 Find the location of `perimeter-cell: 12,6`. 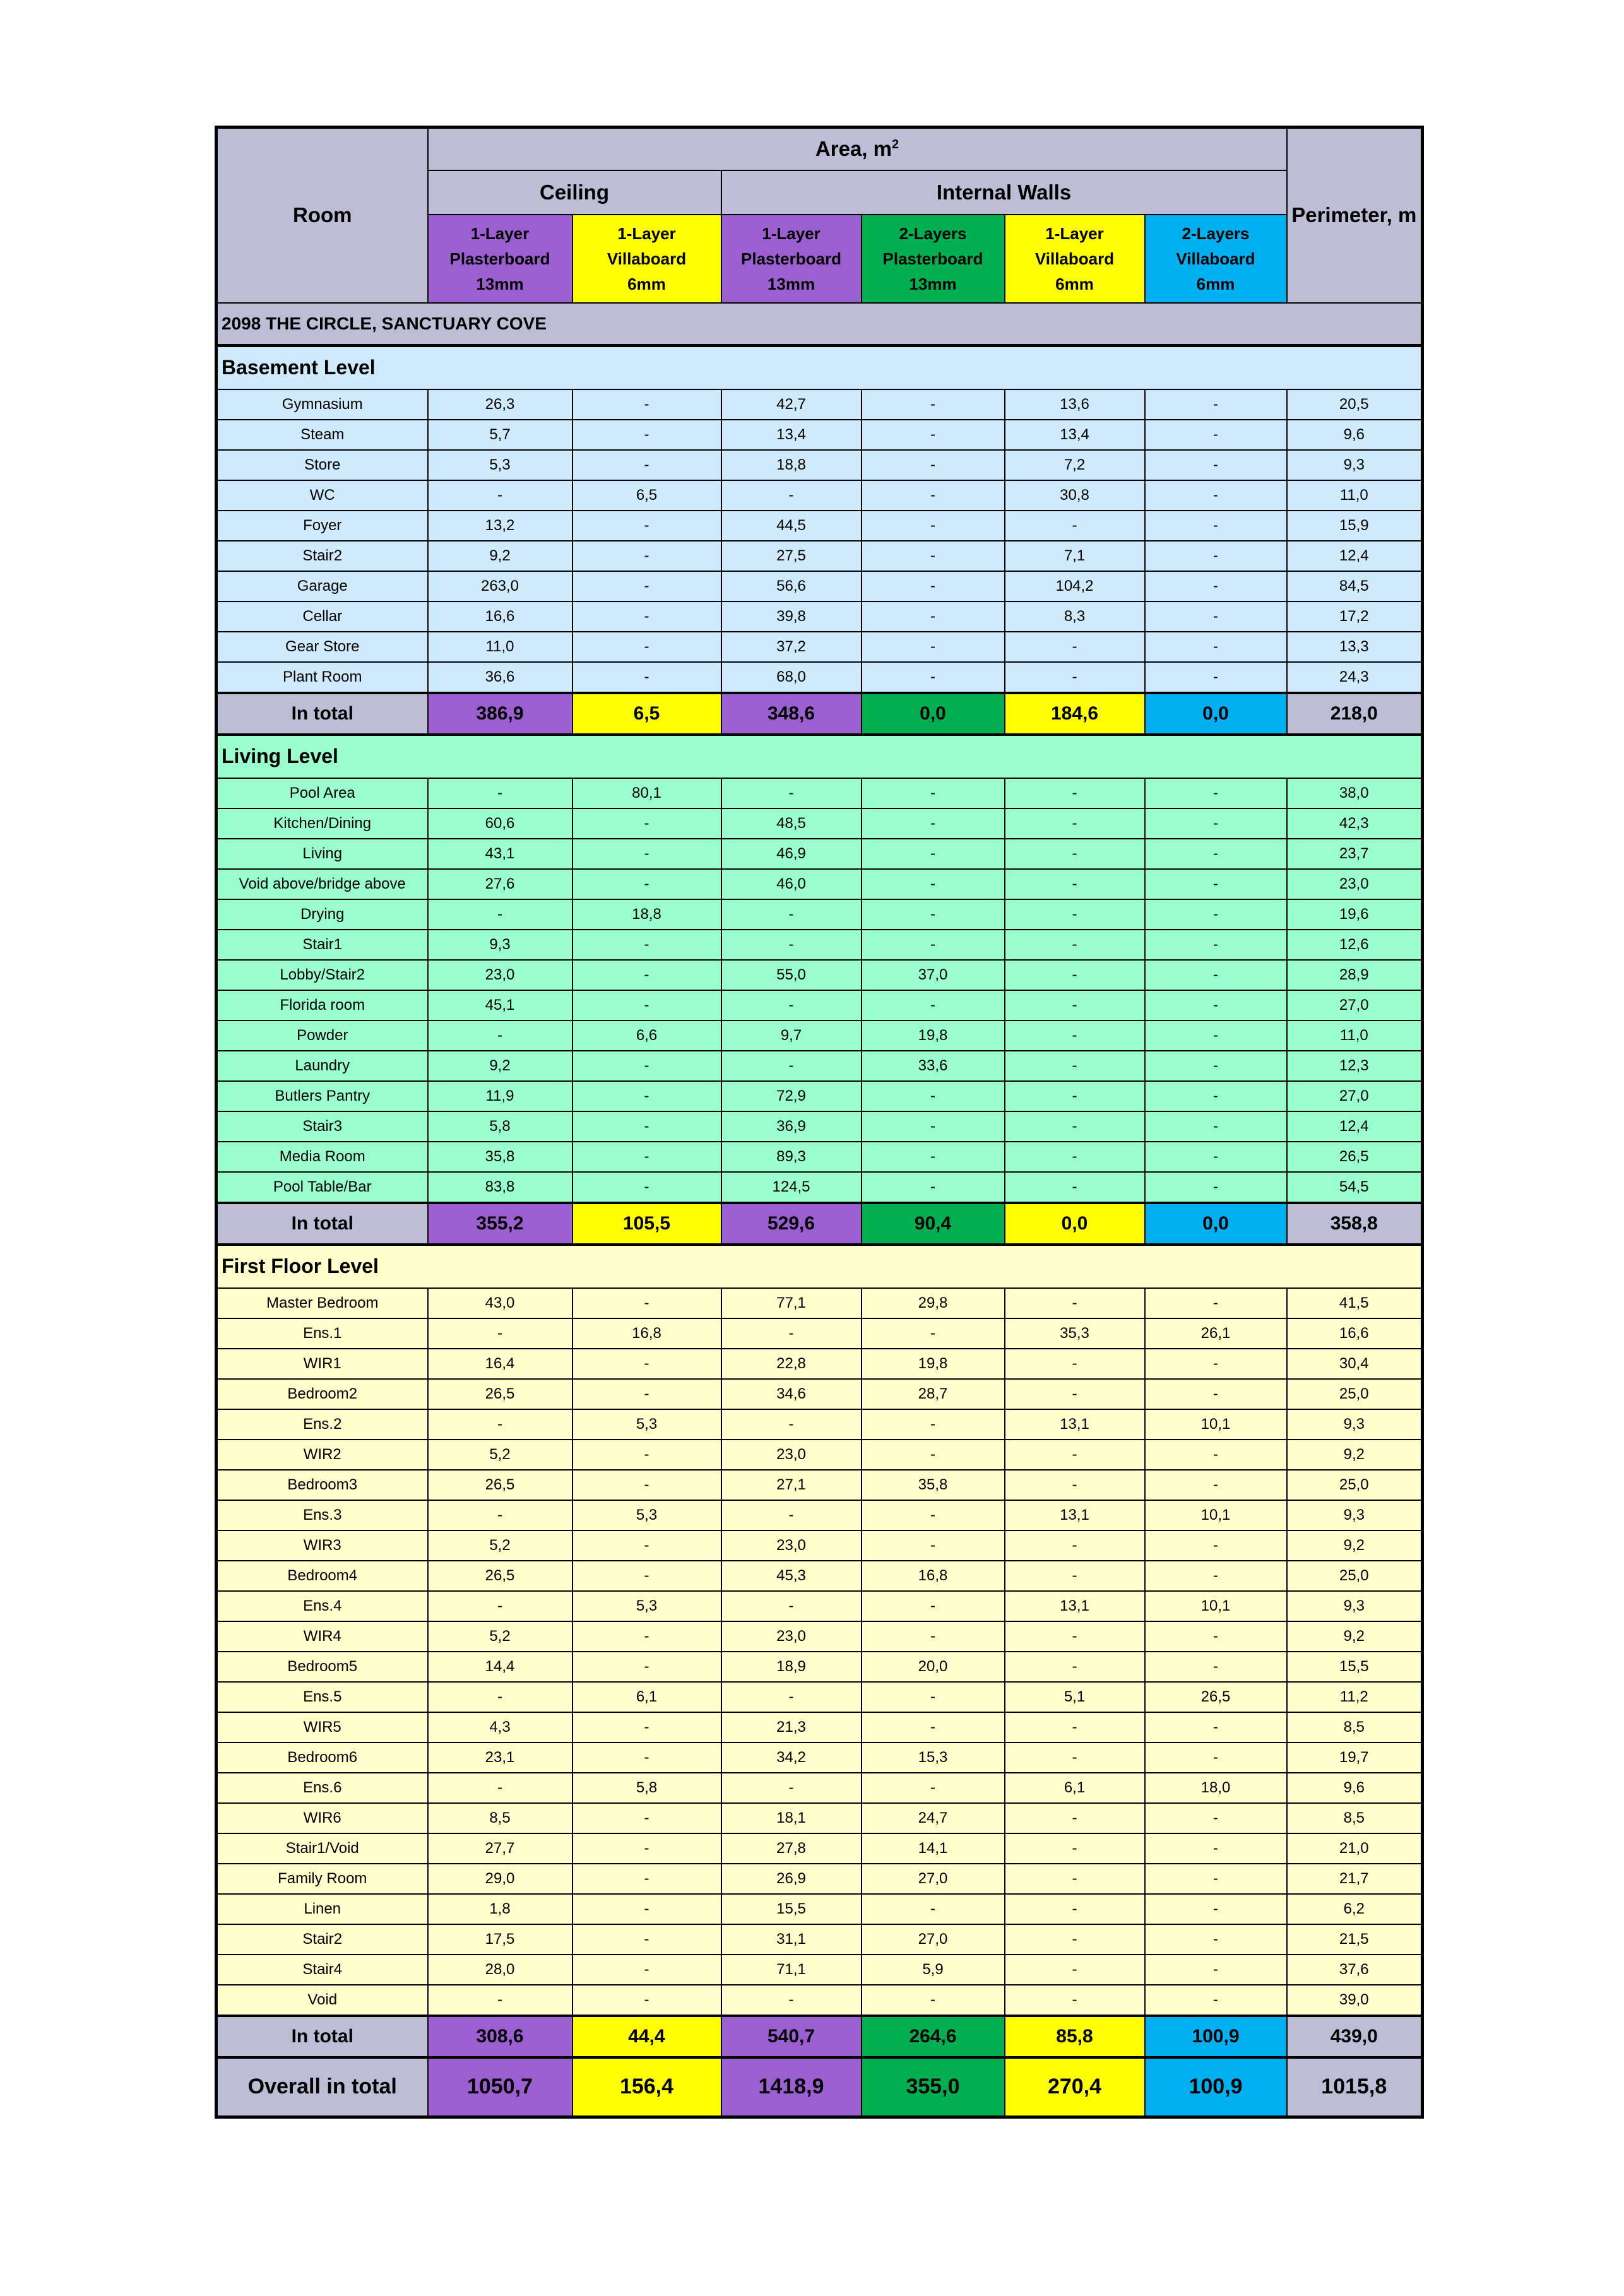

perimeter-cell: 12,6 is located at coordinates (1355, 944).